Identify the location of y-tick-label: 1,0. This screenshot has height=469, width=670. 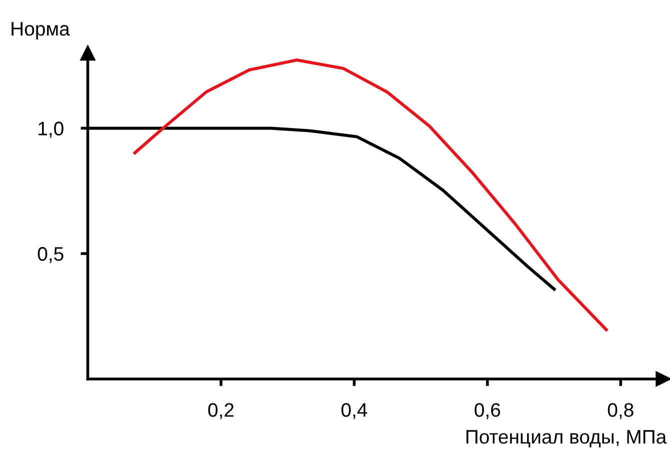
(51, 130).